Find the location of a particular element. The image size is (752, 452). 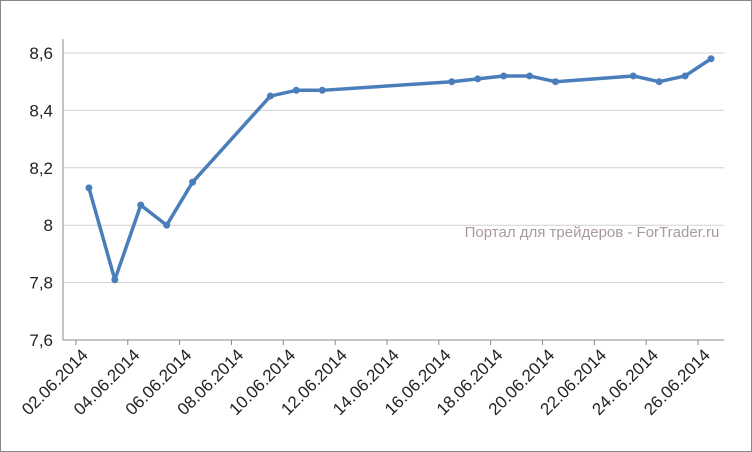

watermark: Портал для трейдеров - ForTrader.ru is located at coordinates (592, 232).